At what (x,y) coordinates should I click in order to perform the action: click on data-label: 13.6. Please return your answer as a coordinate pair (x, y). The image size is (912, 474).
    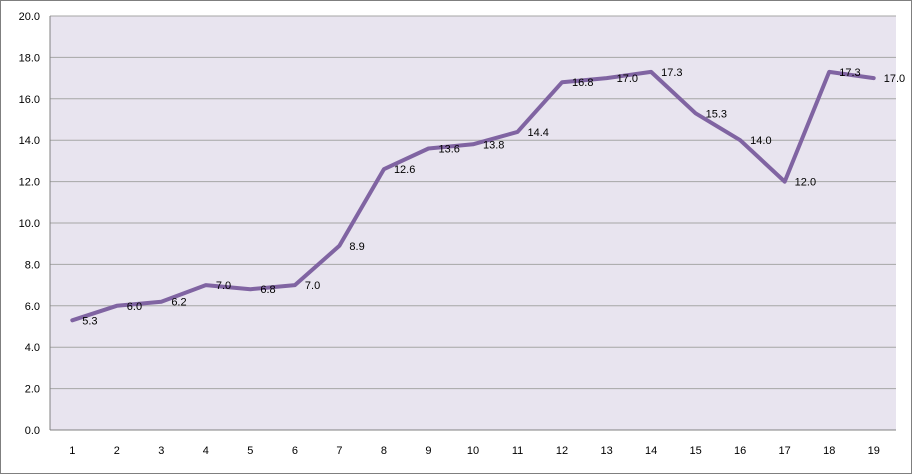
    Looking at the image, I should click on (448, 149).